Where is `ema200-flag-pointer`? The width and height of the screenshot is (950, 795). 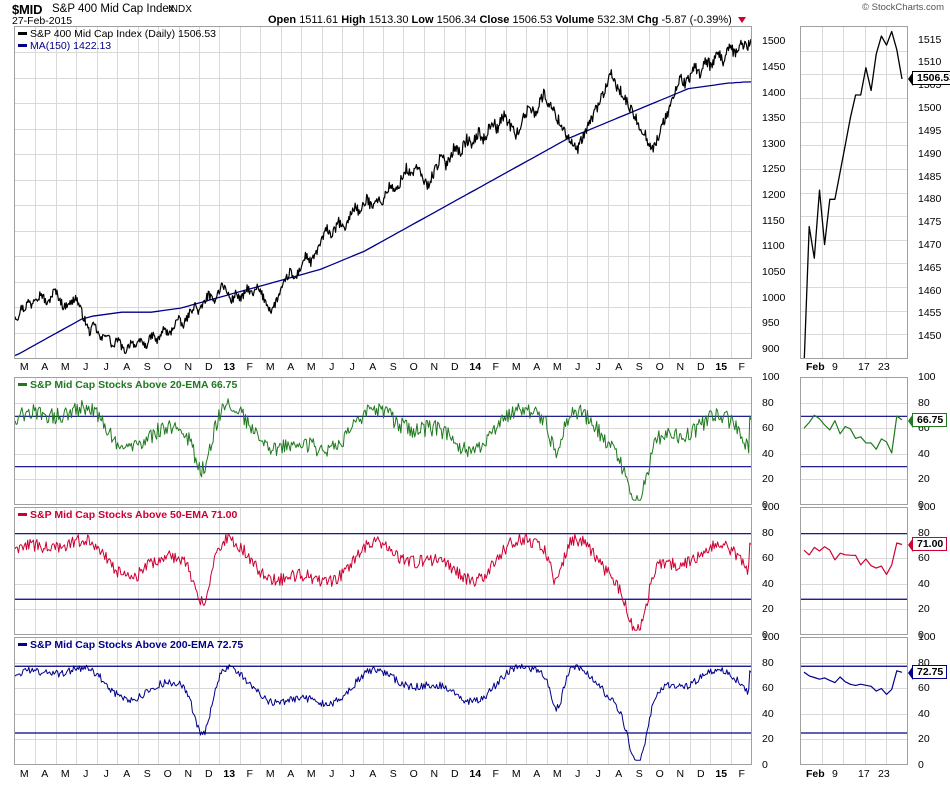
ema200-flag-pointer is located at coordinates (910, 672).